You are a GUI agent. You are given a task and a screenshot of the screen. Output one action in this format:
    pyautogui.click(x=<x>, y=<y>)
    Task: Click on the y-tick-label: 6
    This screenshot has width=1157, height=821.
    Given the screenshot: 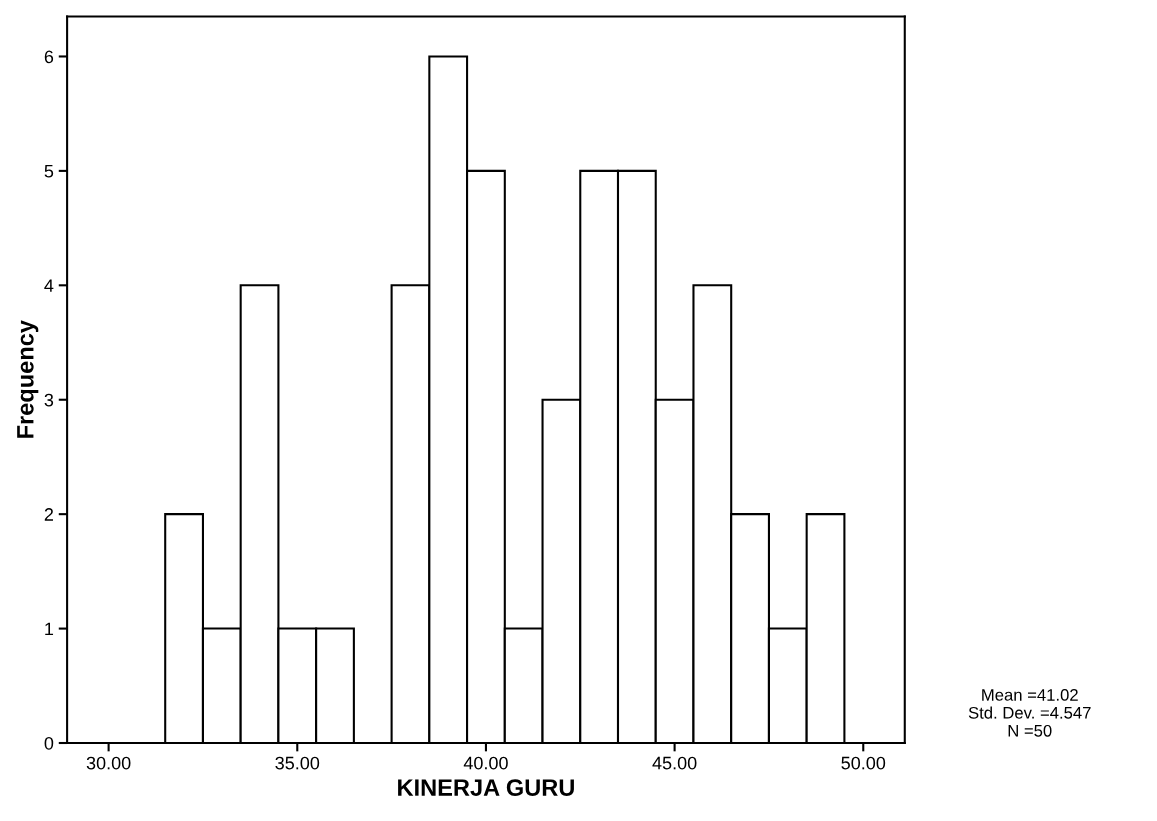 What is the action you would take?
    pyautogui.click(x=49, y=57)
    